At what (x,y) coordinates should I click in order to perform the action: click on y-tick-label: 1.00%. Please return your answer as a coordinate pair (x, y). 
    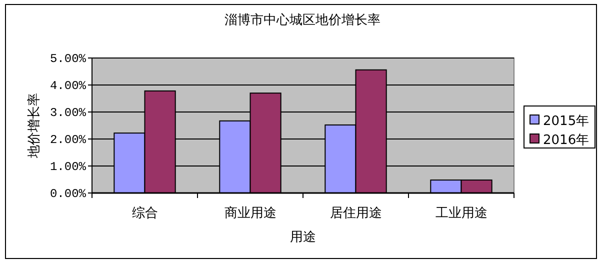
    Looking at the image, I should click on (68, 167).